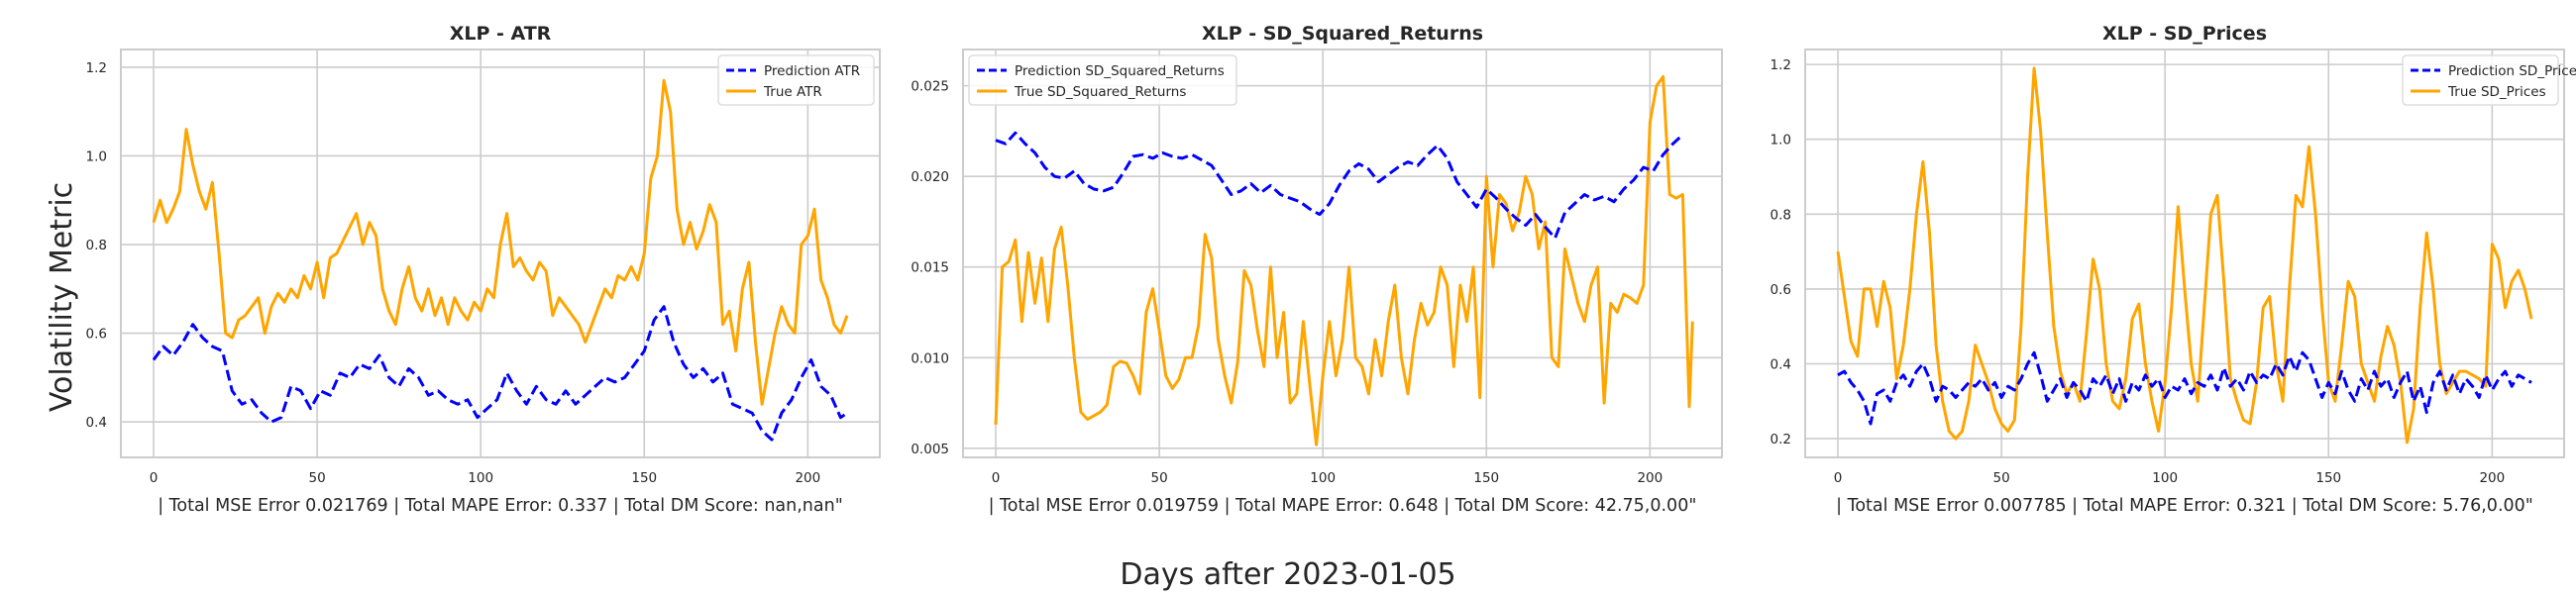 The width and height of the screenshot is (2576, 594). Describe the element at coordinates (501, 242) in the screenshot. I see `series-line-true` at that location.